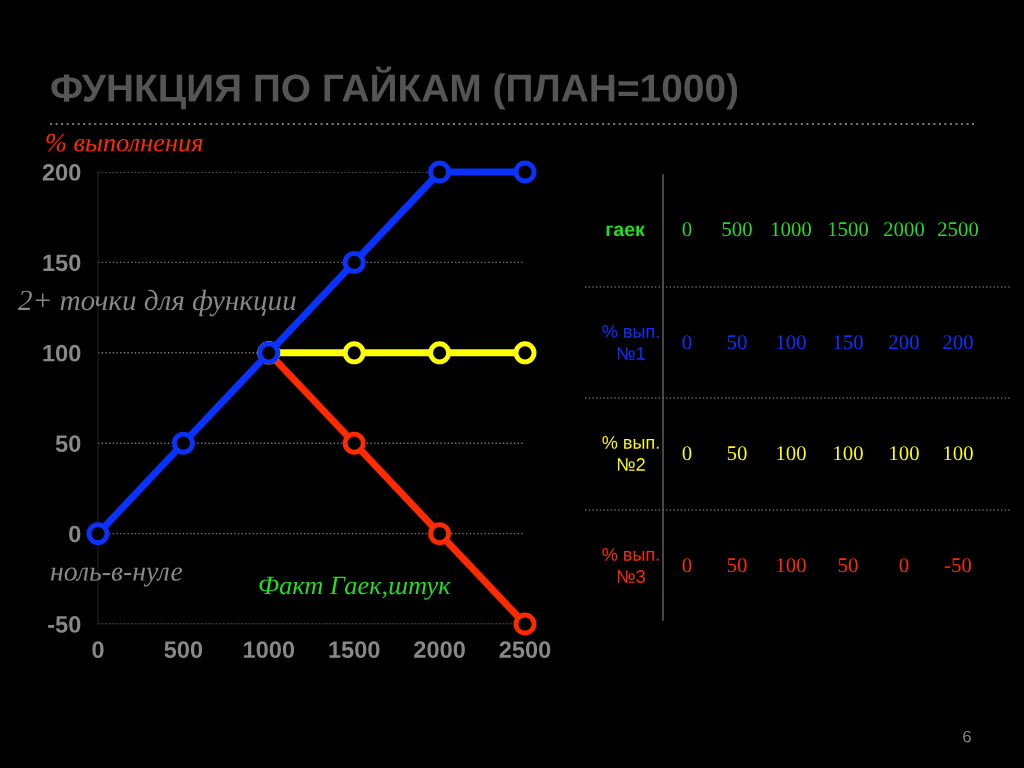  Describe the element at coordinates (967, 736) in the screenshot. I see `text: 6` at that location.